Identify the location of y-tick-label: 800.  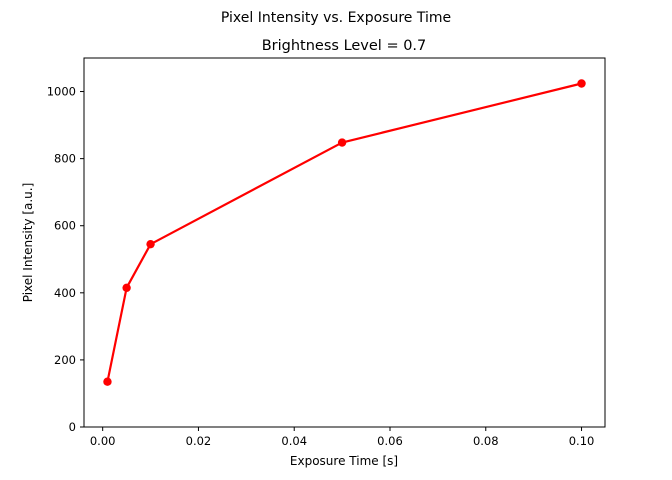
(65, 159).